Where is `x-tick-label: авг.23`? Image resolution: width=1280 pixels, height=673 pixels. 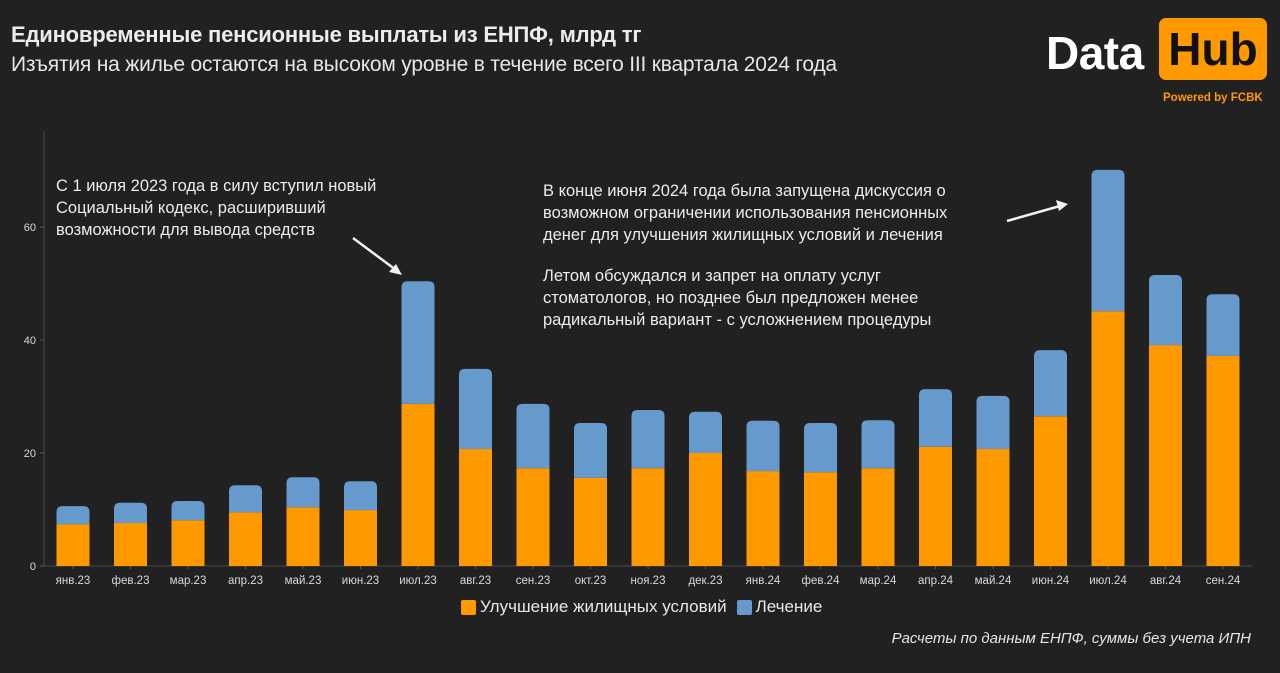 x-tick-label: авг.23 is located at coordinates (475, 581).